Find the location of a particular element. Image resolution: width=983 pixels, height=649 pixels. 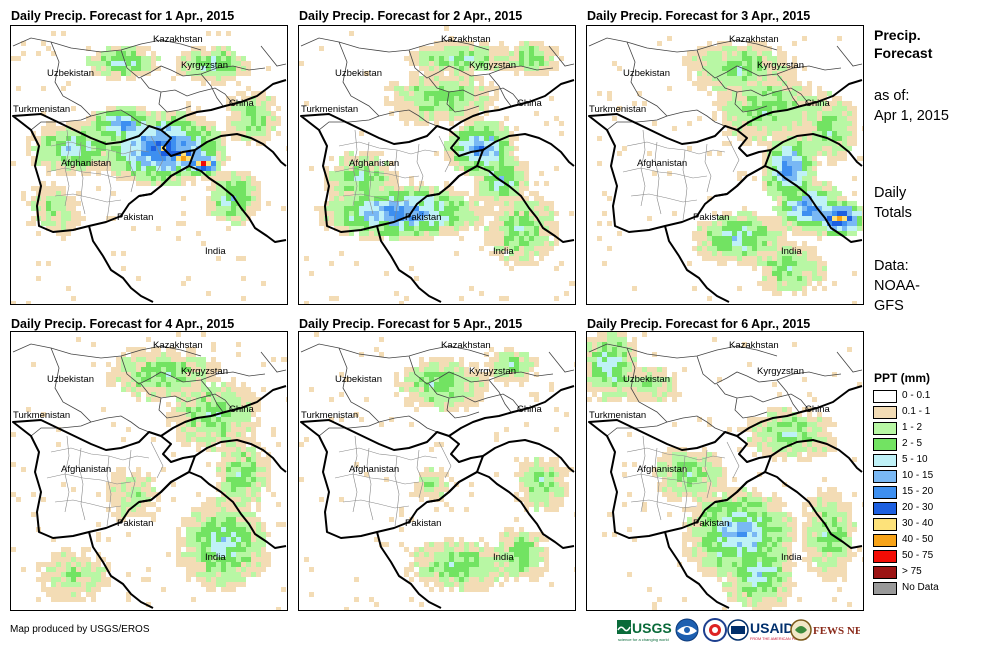

label-kazakhstan: Kazakhstan is located at coordinates (178, 39).